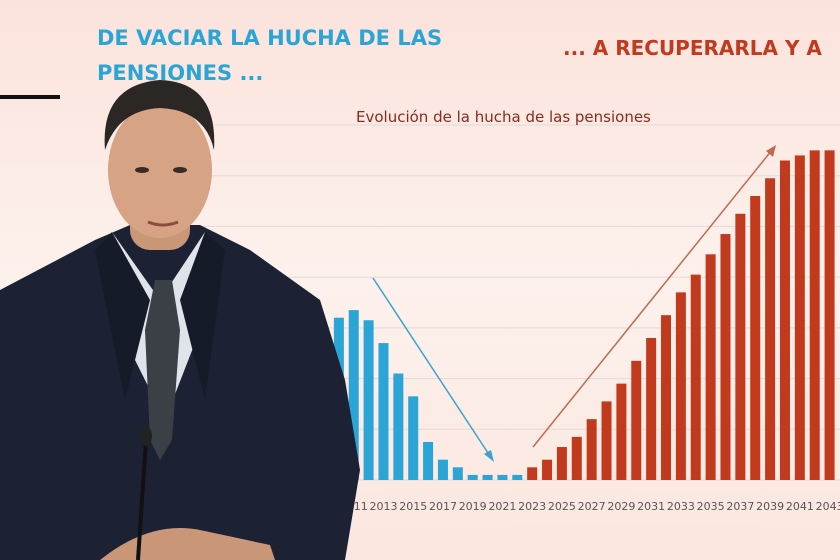 This screenshot has width=840, height=560. What do you see at coordinates (740, 506) in the screenshot?
I see `x-tick-label: 2037` at bounding box center [740, 506].